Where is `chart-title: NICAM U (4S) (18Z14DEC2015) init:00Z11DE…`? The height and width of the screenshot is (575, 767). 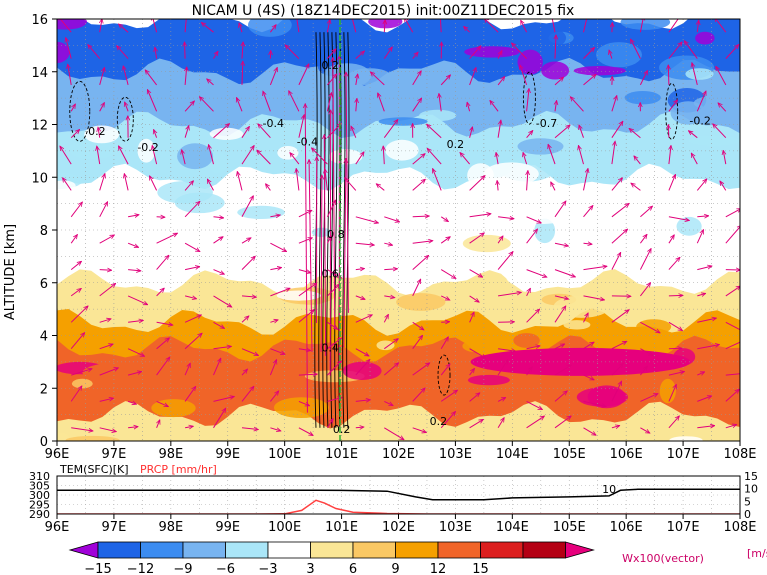
chart-title: NICAM U (4S) (18Z14DEC2015) init:00Z11DE… is located at coordinates (383, 11).